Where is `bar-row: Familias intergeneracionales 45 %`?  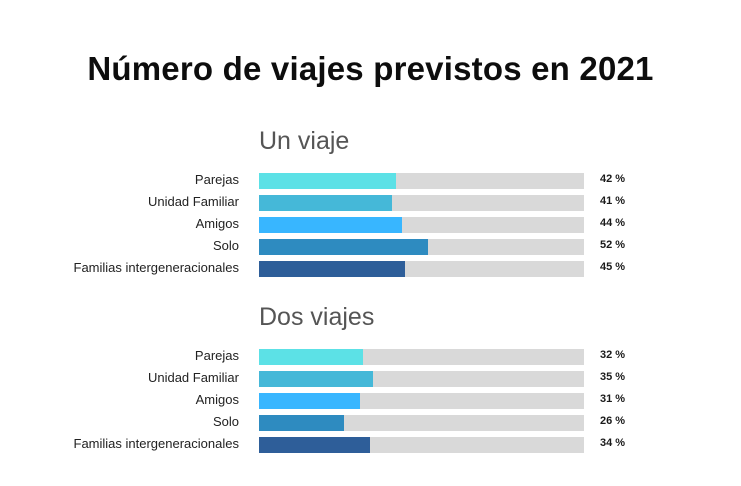 bar-row: Familias intergeneracionales 45 % is located at coordinates (370, 268).